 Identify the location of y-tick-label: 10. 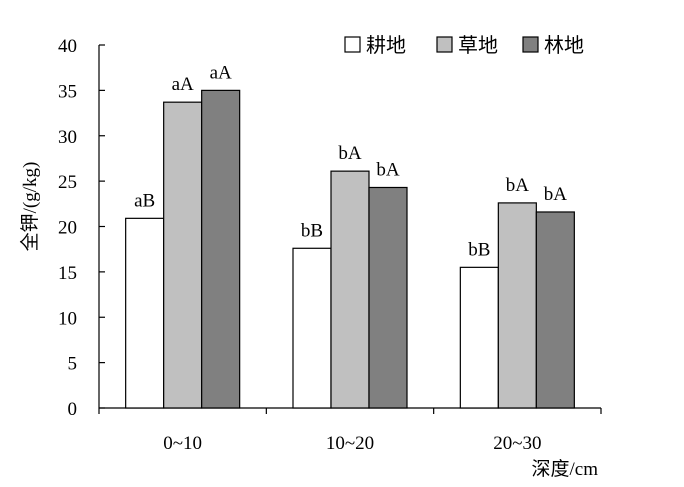
(67, 318).